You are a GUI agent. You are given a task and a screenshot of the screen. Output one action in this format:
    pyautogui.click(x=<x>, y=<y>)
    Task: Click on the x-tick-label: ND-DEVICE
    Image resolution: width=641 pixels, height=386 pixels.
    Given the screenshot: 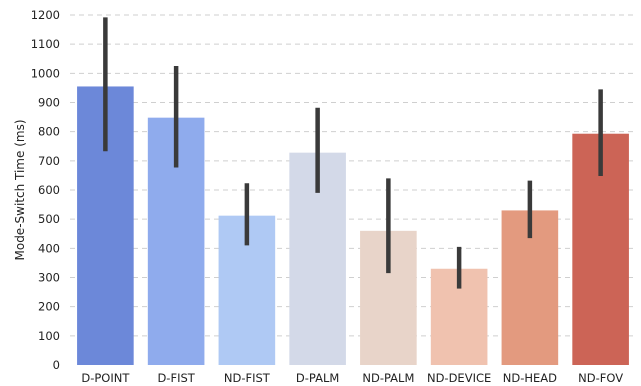 What is the action you would take?
    pyautogui.click(x=459, y=378)
    